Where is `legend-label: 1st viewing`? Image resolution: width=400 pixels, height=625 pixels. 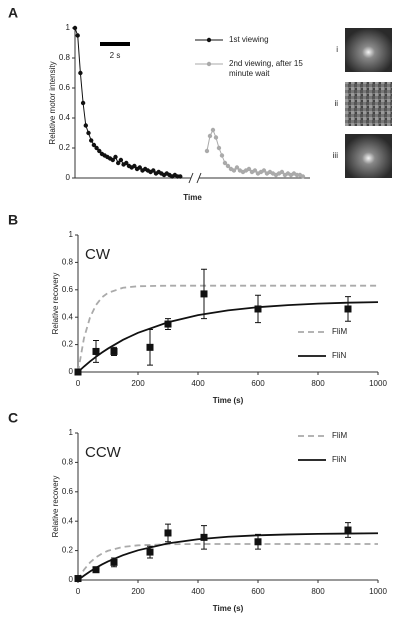 legend-label: 1st viewing is located at coordinates (249, 39).